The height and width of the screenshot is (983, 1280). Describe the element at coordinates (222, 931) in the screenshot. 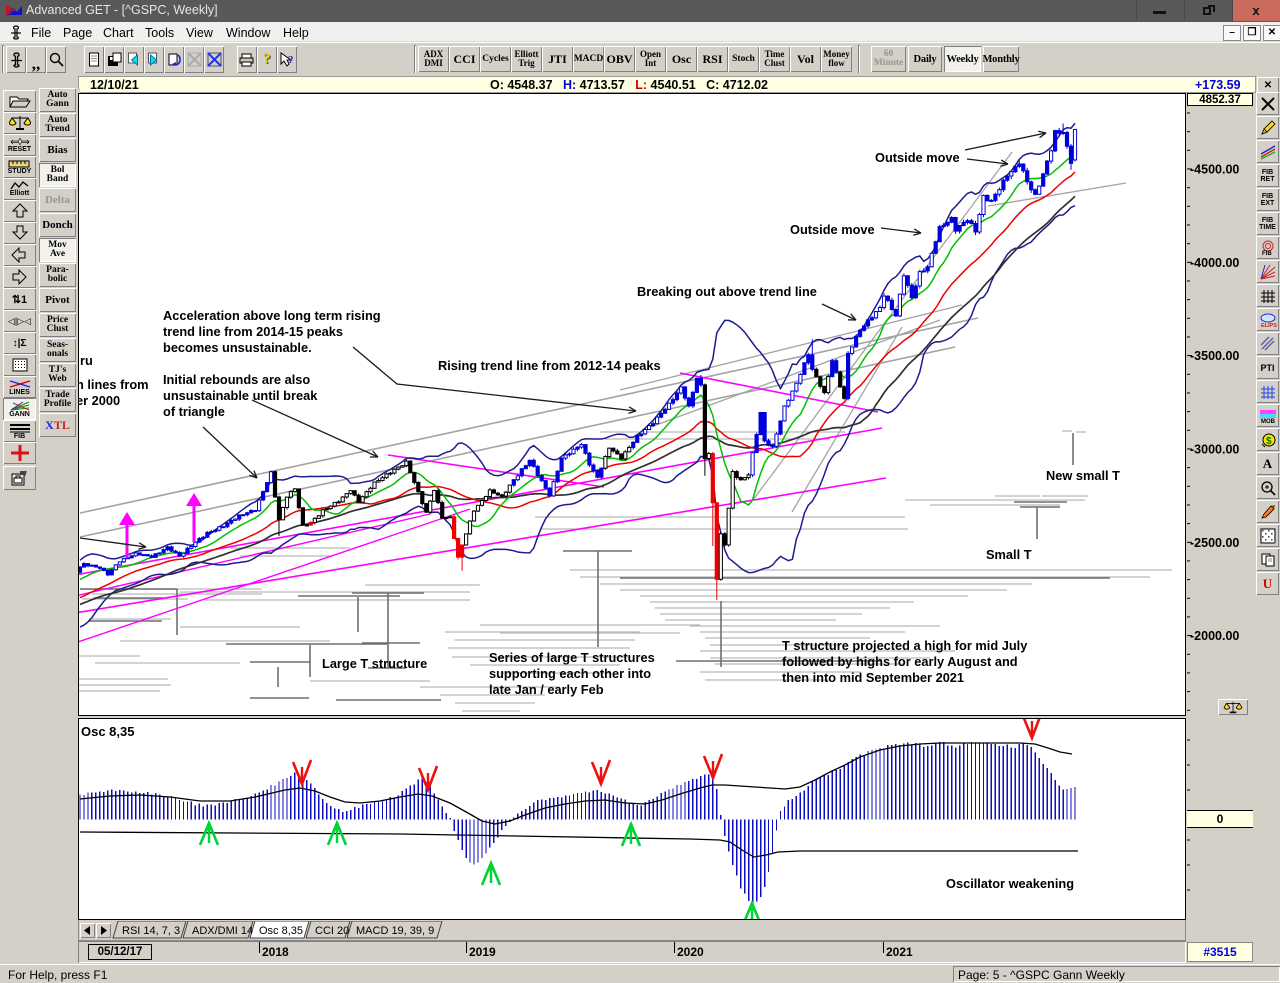

I see `svg-text: ADX/DMI 14` at that location.